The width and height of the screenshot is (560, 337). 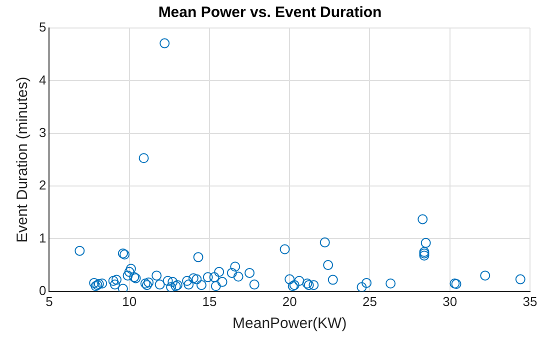 What do you see at coordinates (23, 159) in the screenshot?
I see `y-axis-title: Event Duration (minutes)` at bounding box center [23, 159].